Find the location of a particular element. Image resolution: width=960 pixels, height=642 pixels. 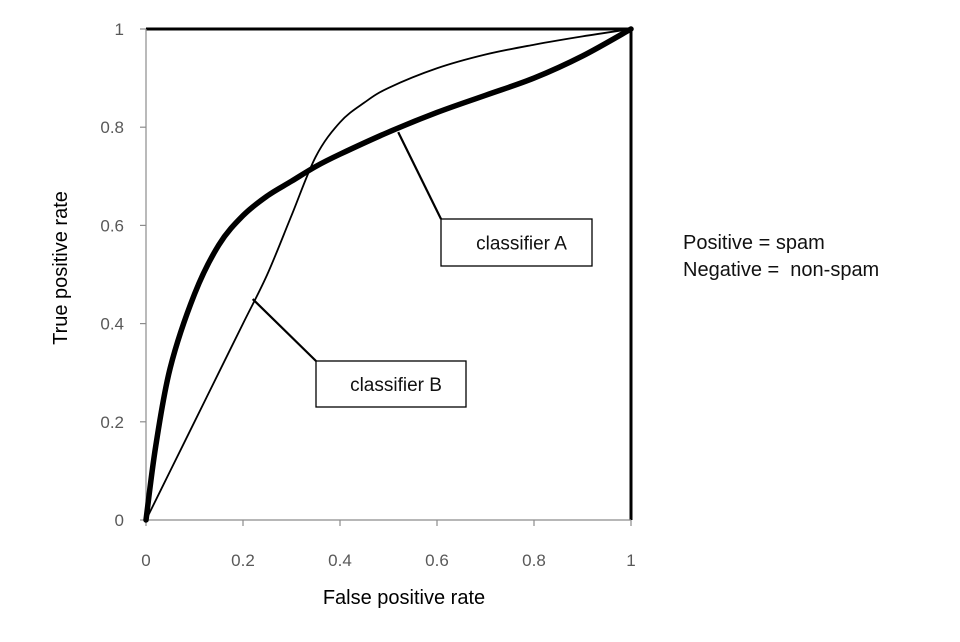

callout-label-classifier-a: classifier A is located at coordinates (521, 244).